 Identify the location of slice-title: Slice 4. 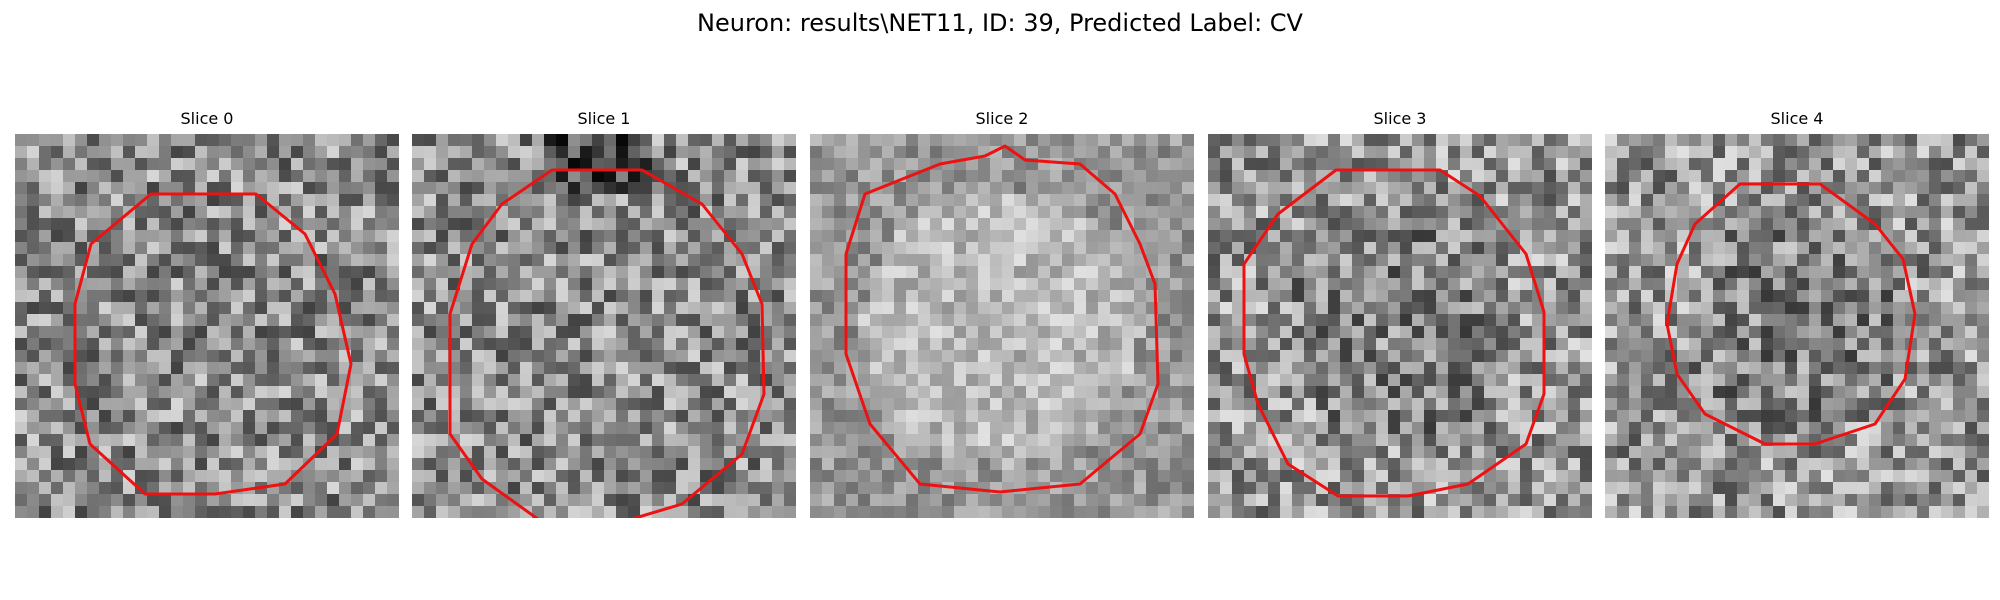
(1797, 118).